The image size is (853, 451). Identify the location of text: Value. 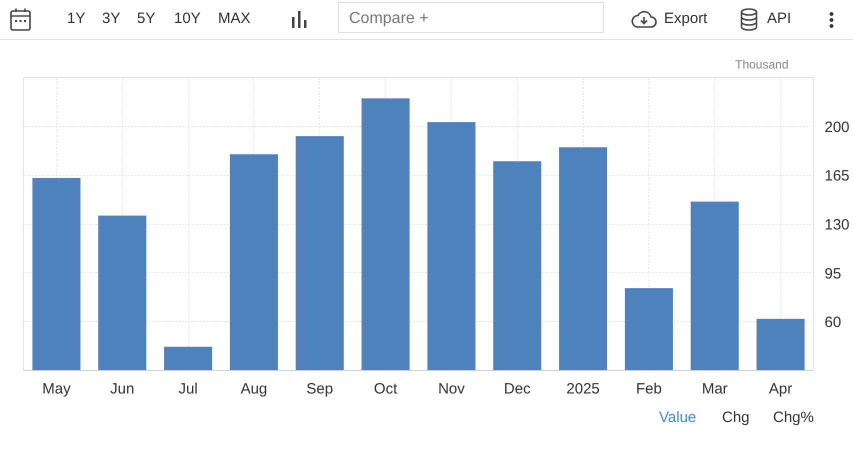
(677, 418).